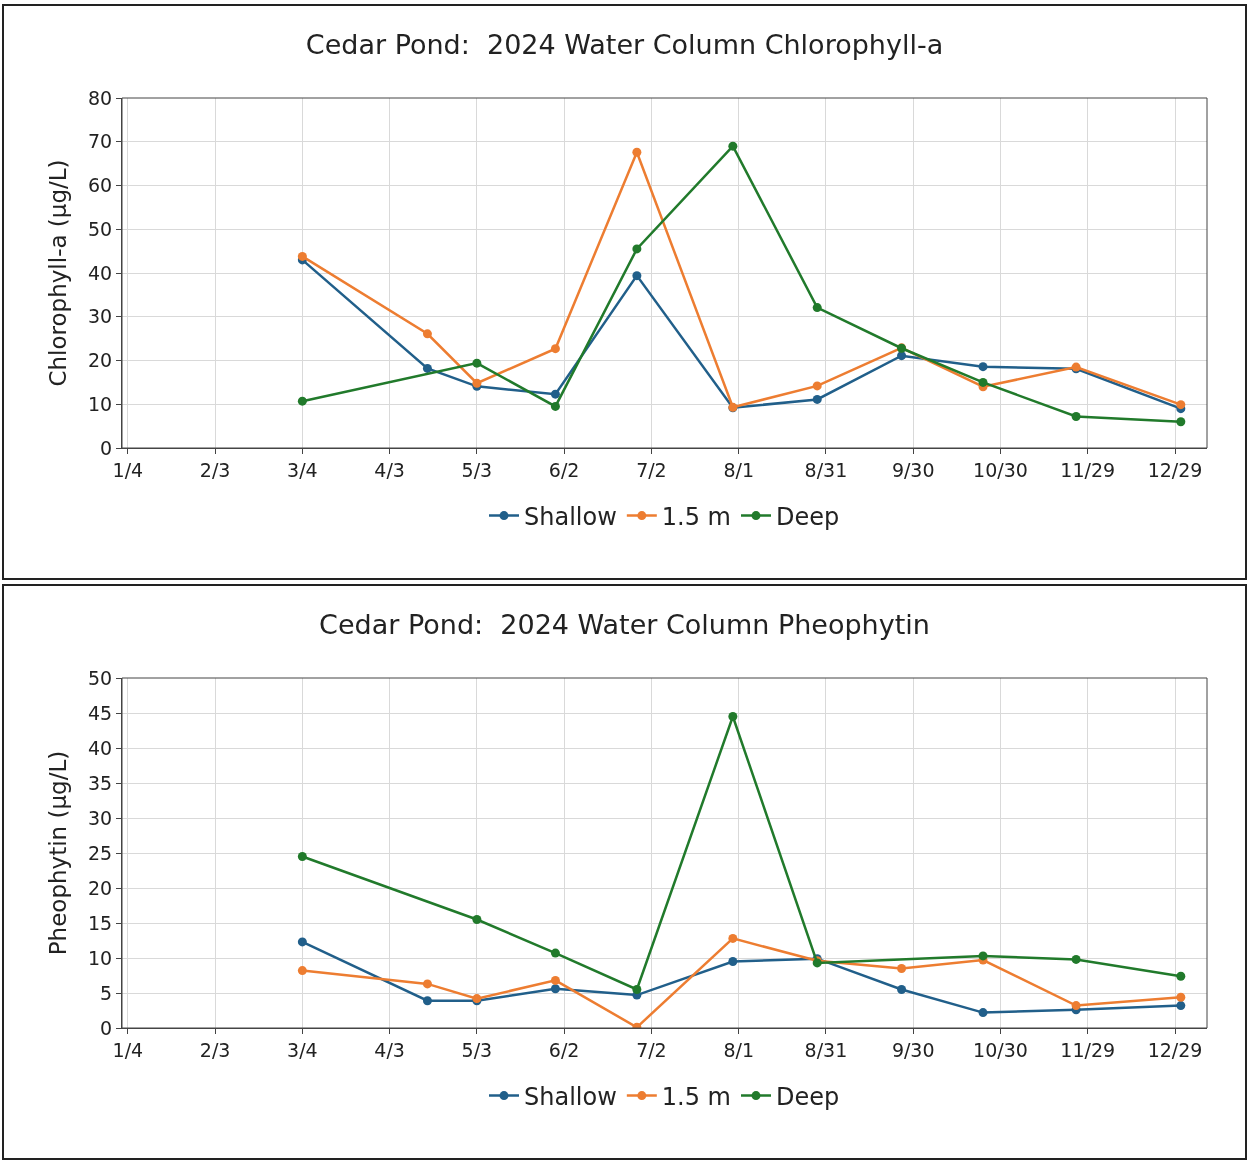 The height and width of the screenshot is (1172, 1255). What do you see at coordinates (58, 273) in the screenshot?
I see `y-axis-title: Chlorophyll-a (µg/L)` at bounding box center [58, 273].